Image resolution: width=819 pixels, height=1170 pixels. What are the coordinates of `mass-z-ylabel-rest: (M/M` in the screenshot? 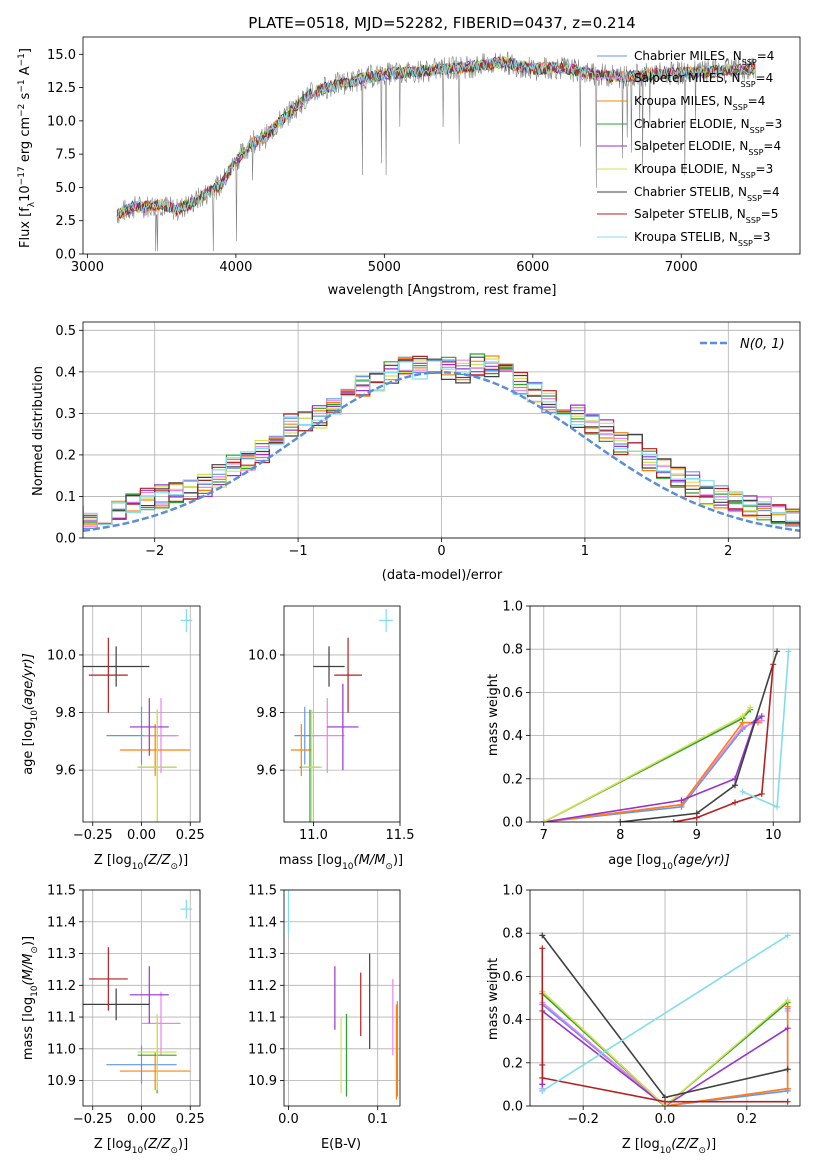 It's located at (28, 970).